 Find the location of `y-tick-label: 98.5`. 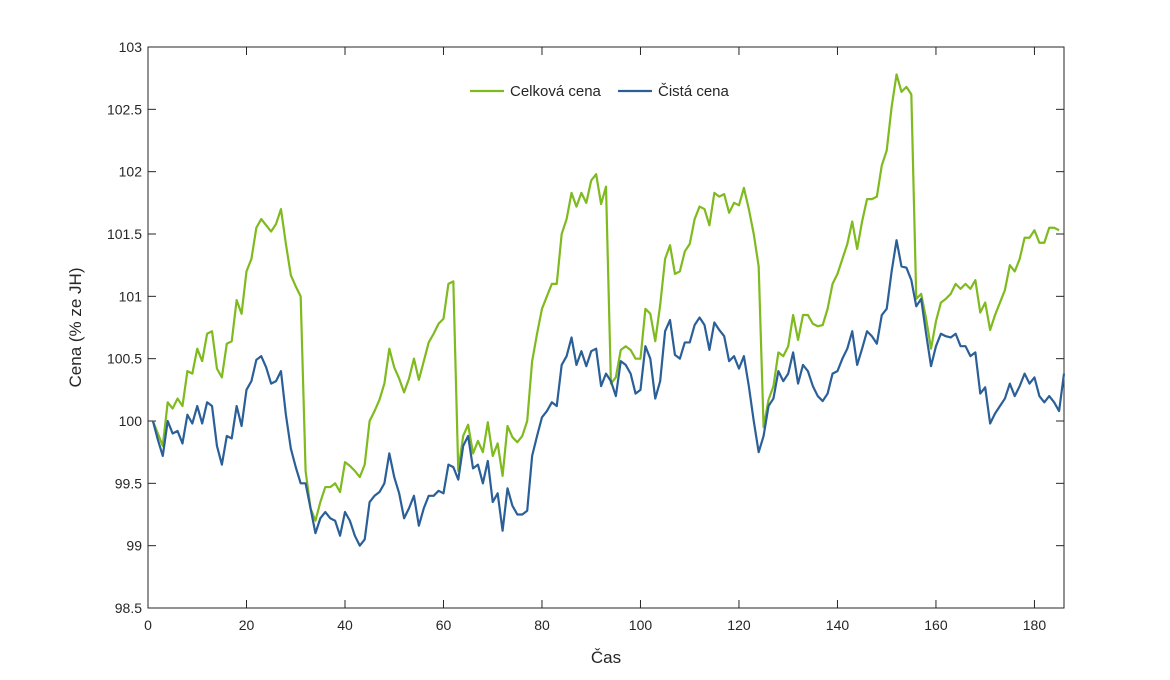

y-tick-label: 98.5 is located at coordinates (128, 608).